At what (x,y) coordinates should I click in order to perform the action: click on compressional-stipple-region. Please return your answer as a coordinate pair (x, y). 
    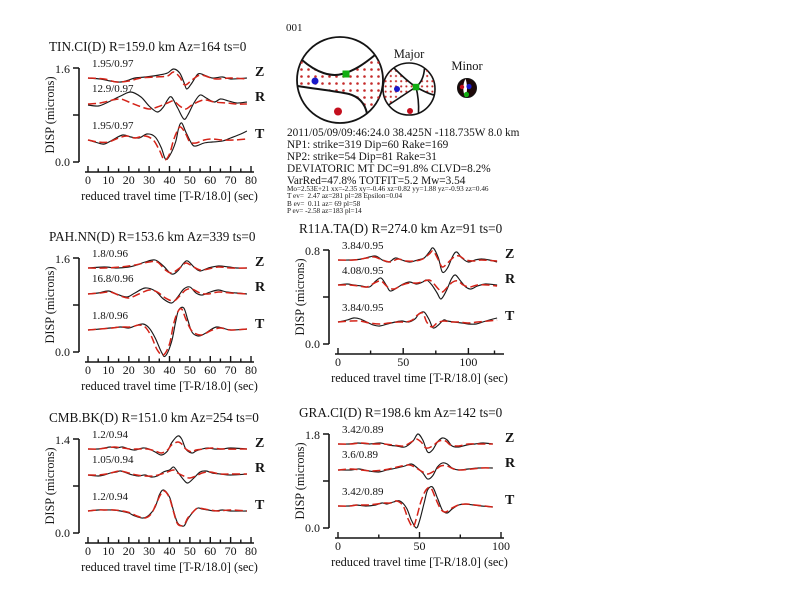
    Looking at the image, I should click on (340, 84).